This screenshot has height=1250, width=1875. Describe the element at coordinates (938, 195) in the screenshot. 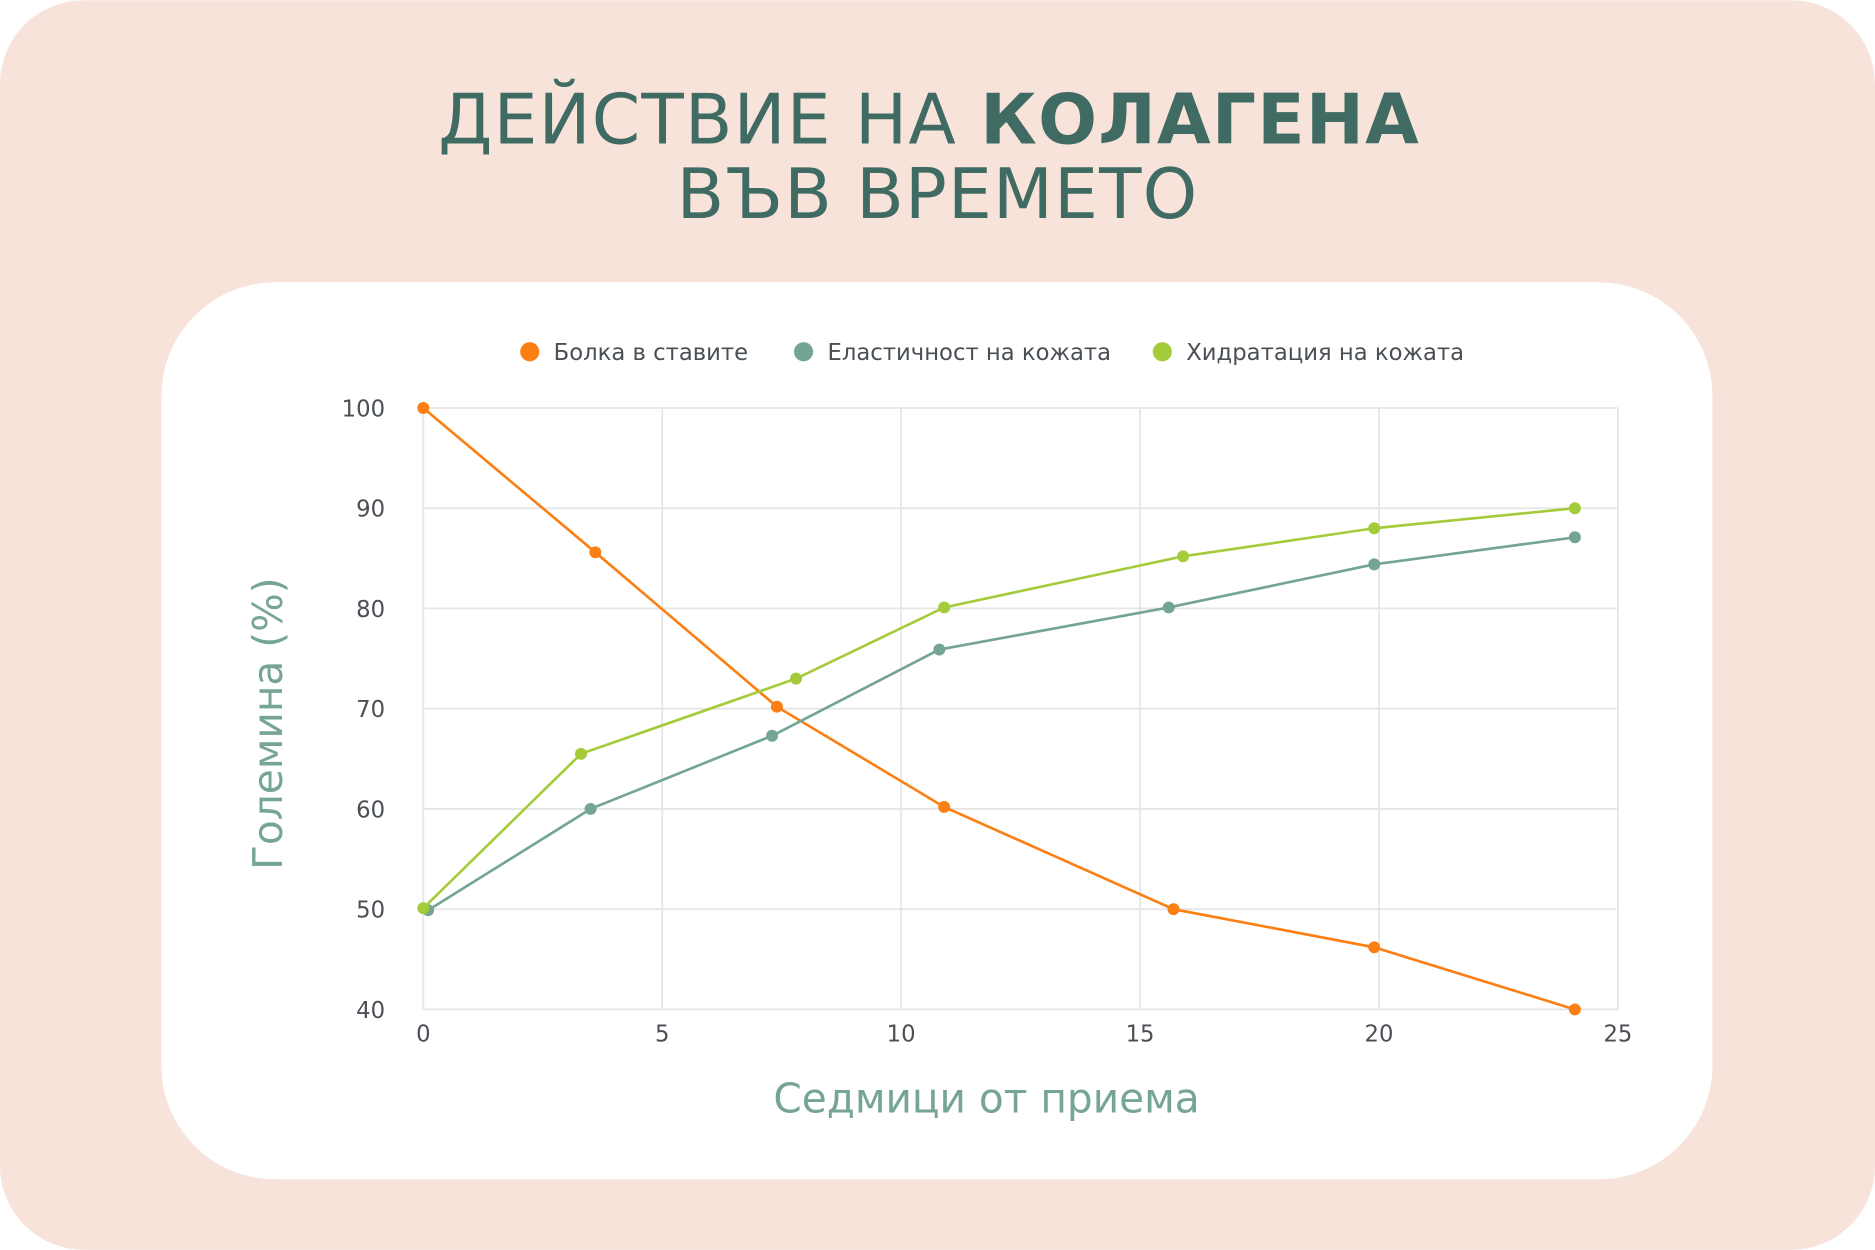

I see `chart-title-line2: ВЪВ ВРЕМЕТО` at that location.